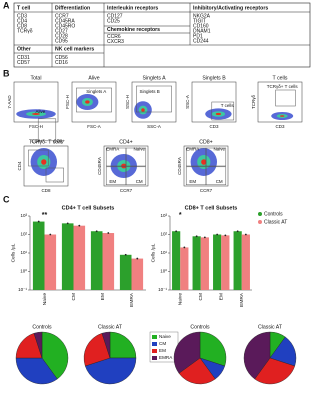 The height and width of the screenshot is (400, 320). Describe the element at coordinates (115, 42) in the screenshot. I see `table-item: CXCR3` at that location.